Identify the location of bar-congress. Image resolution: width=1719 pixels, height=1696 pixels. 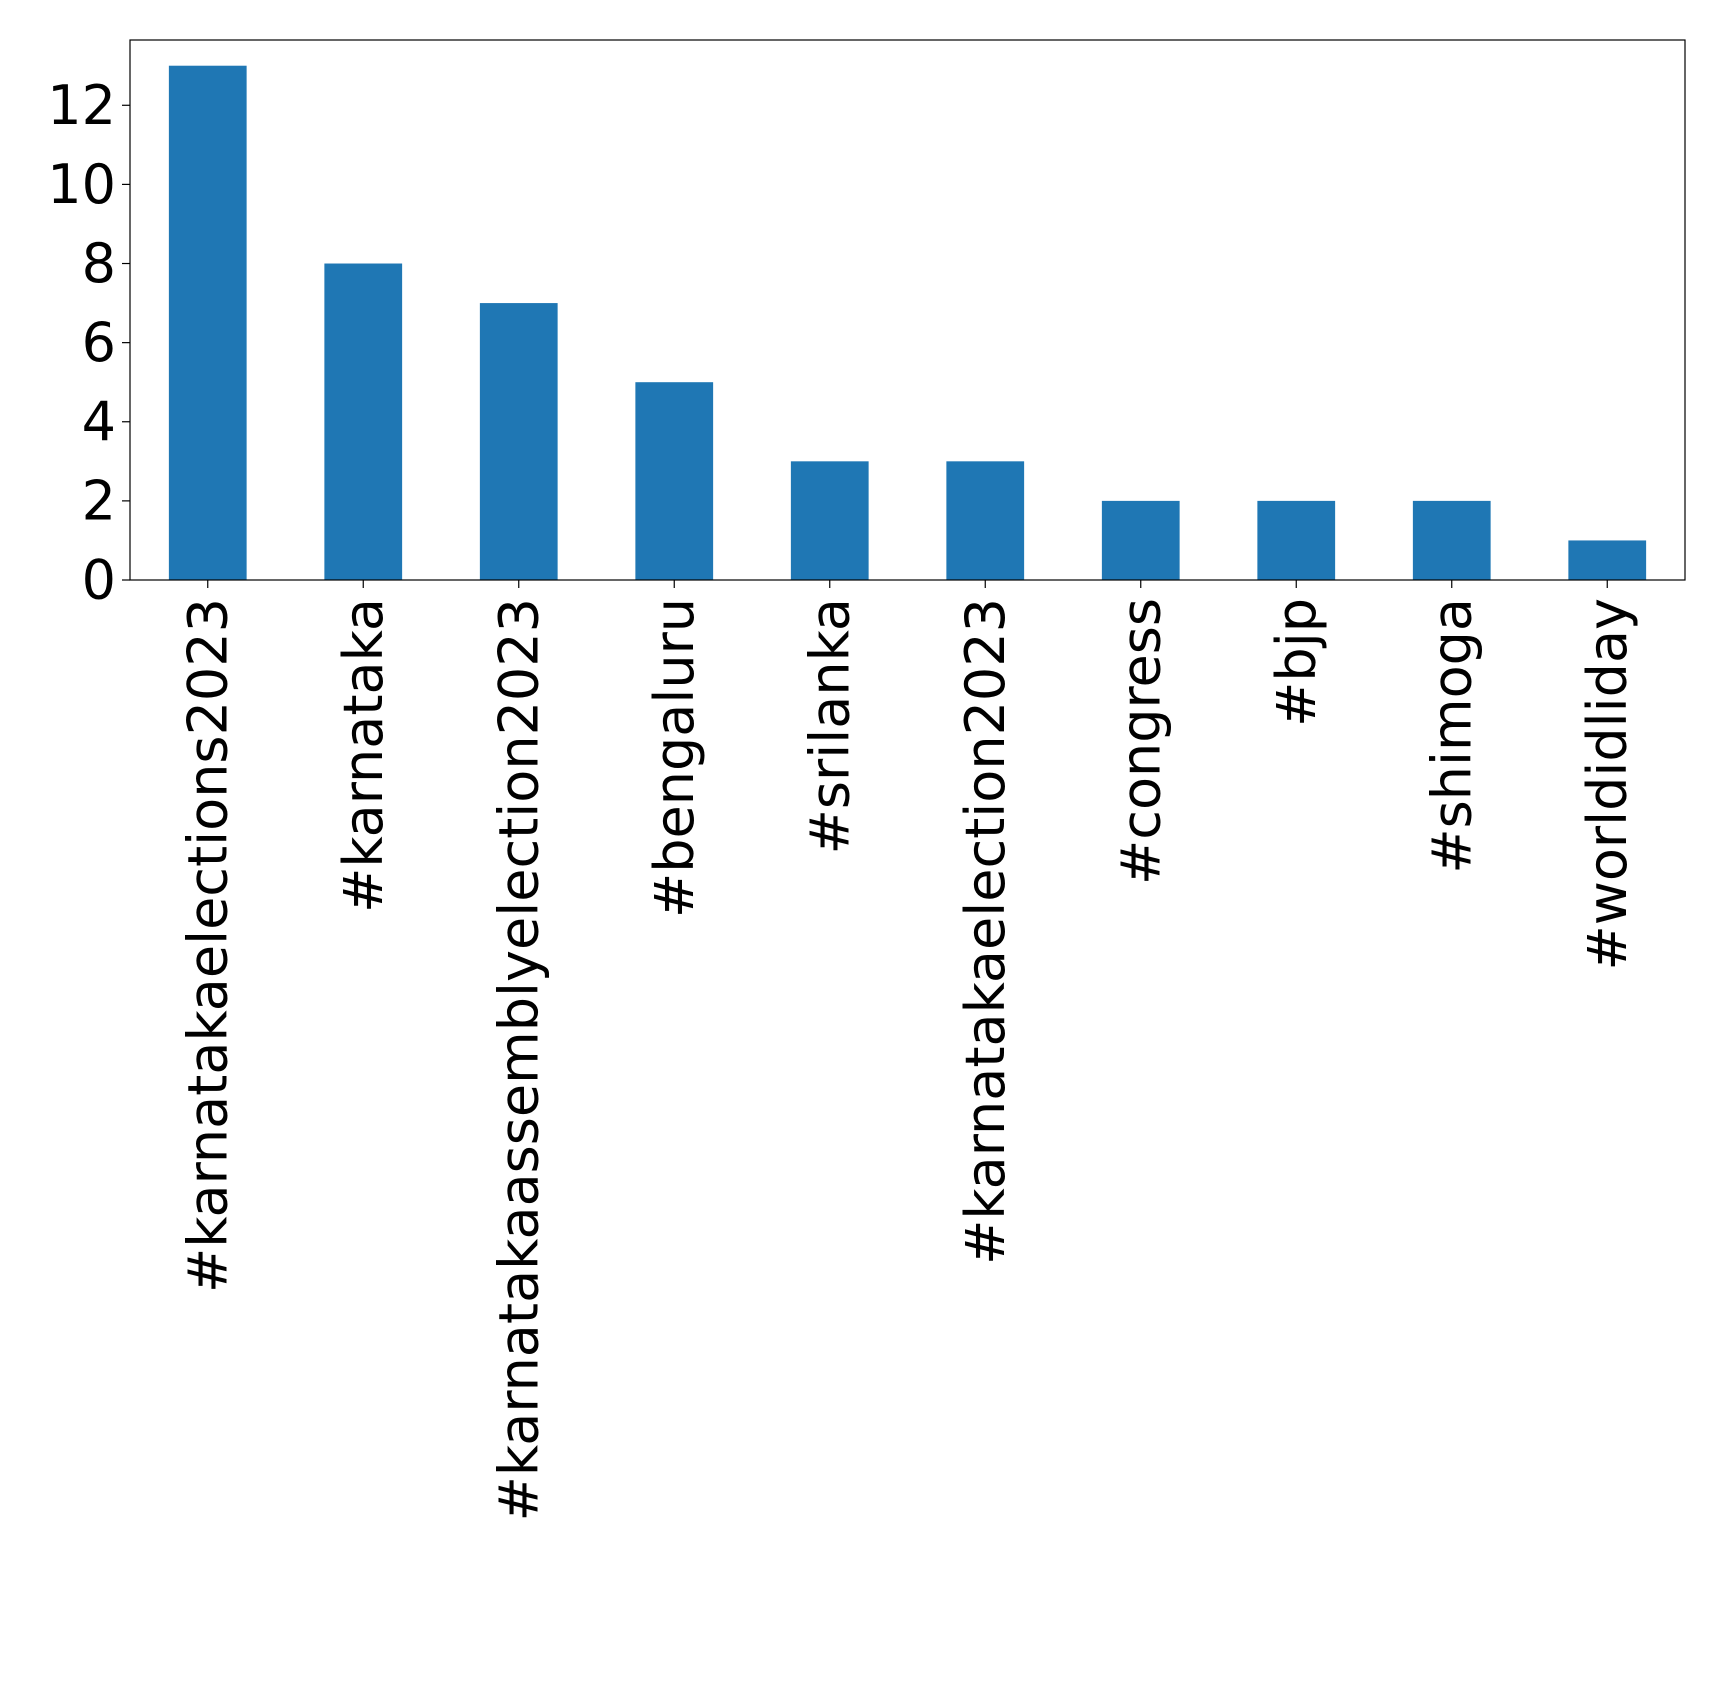
(1140, 540).